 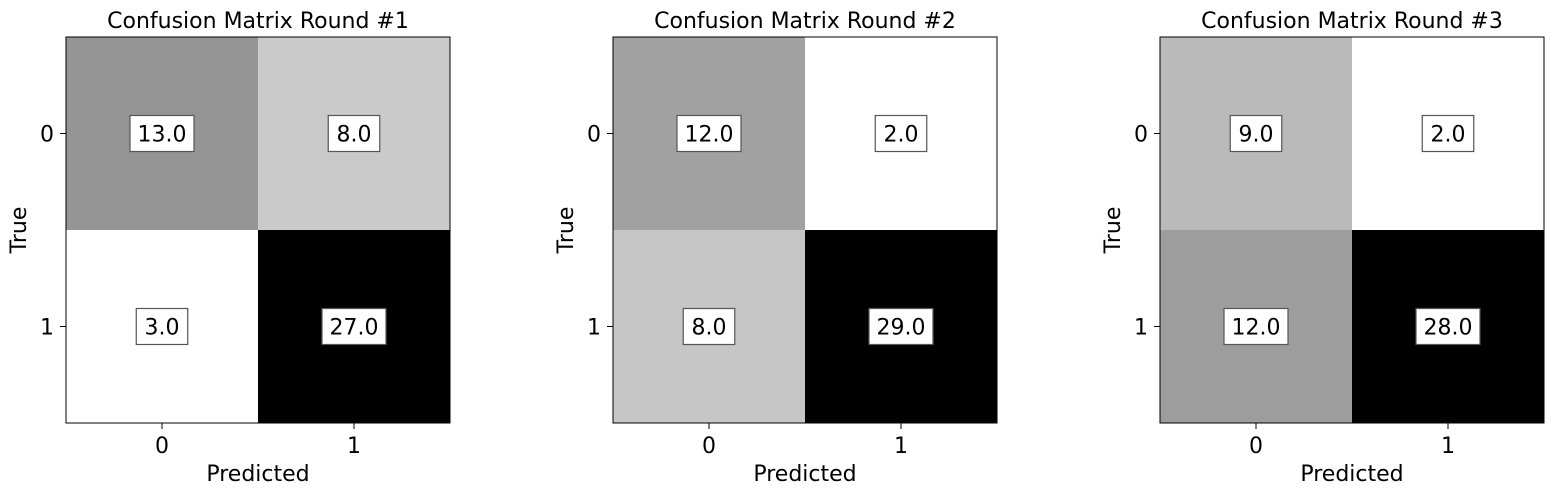 I want to click on cell-value-label: 28.0, so click(x=1448, y=328).